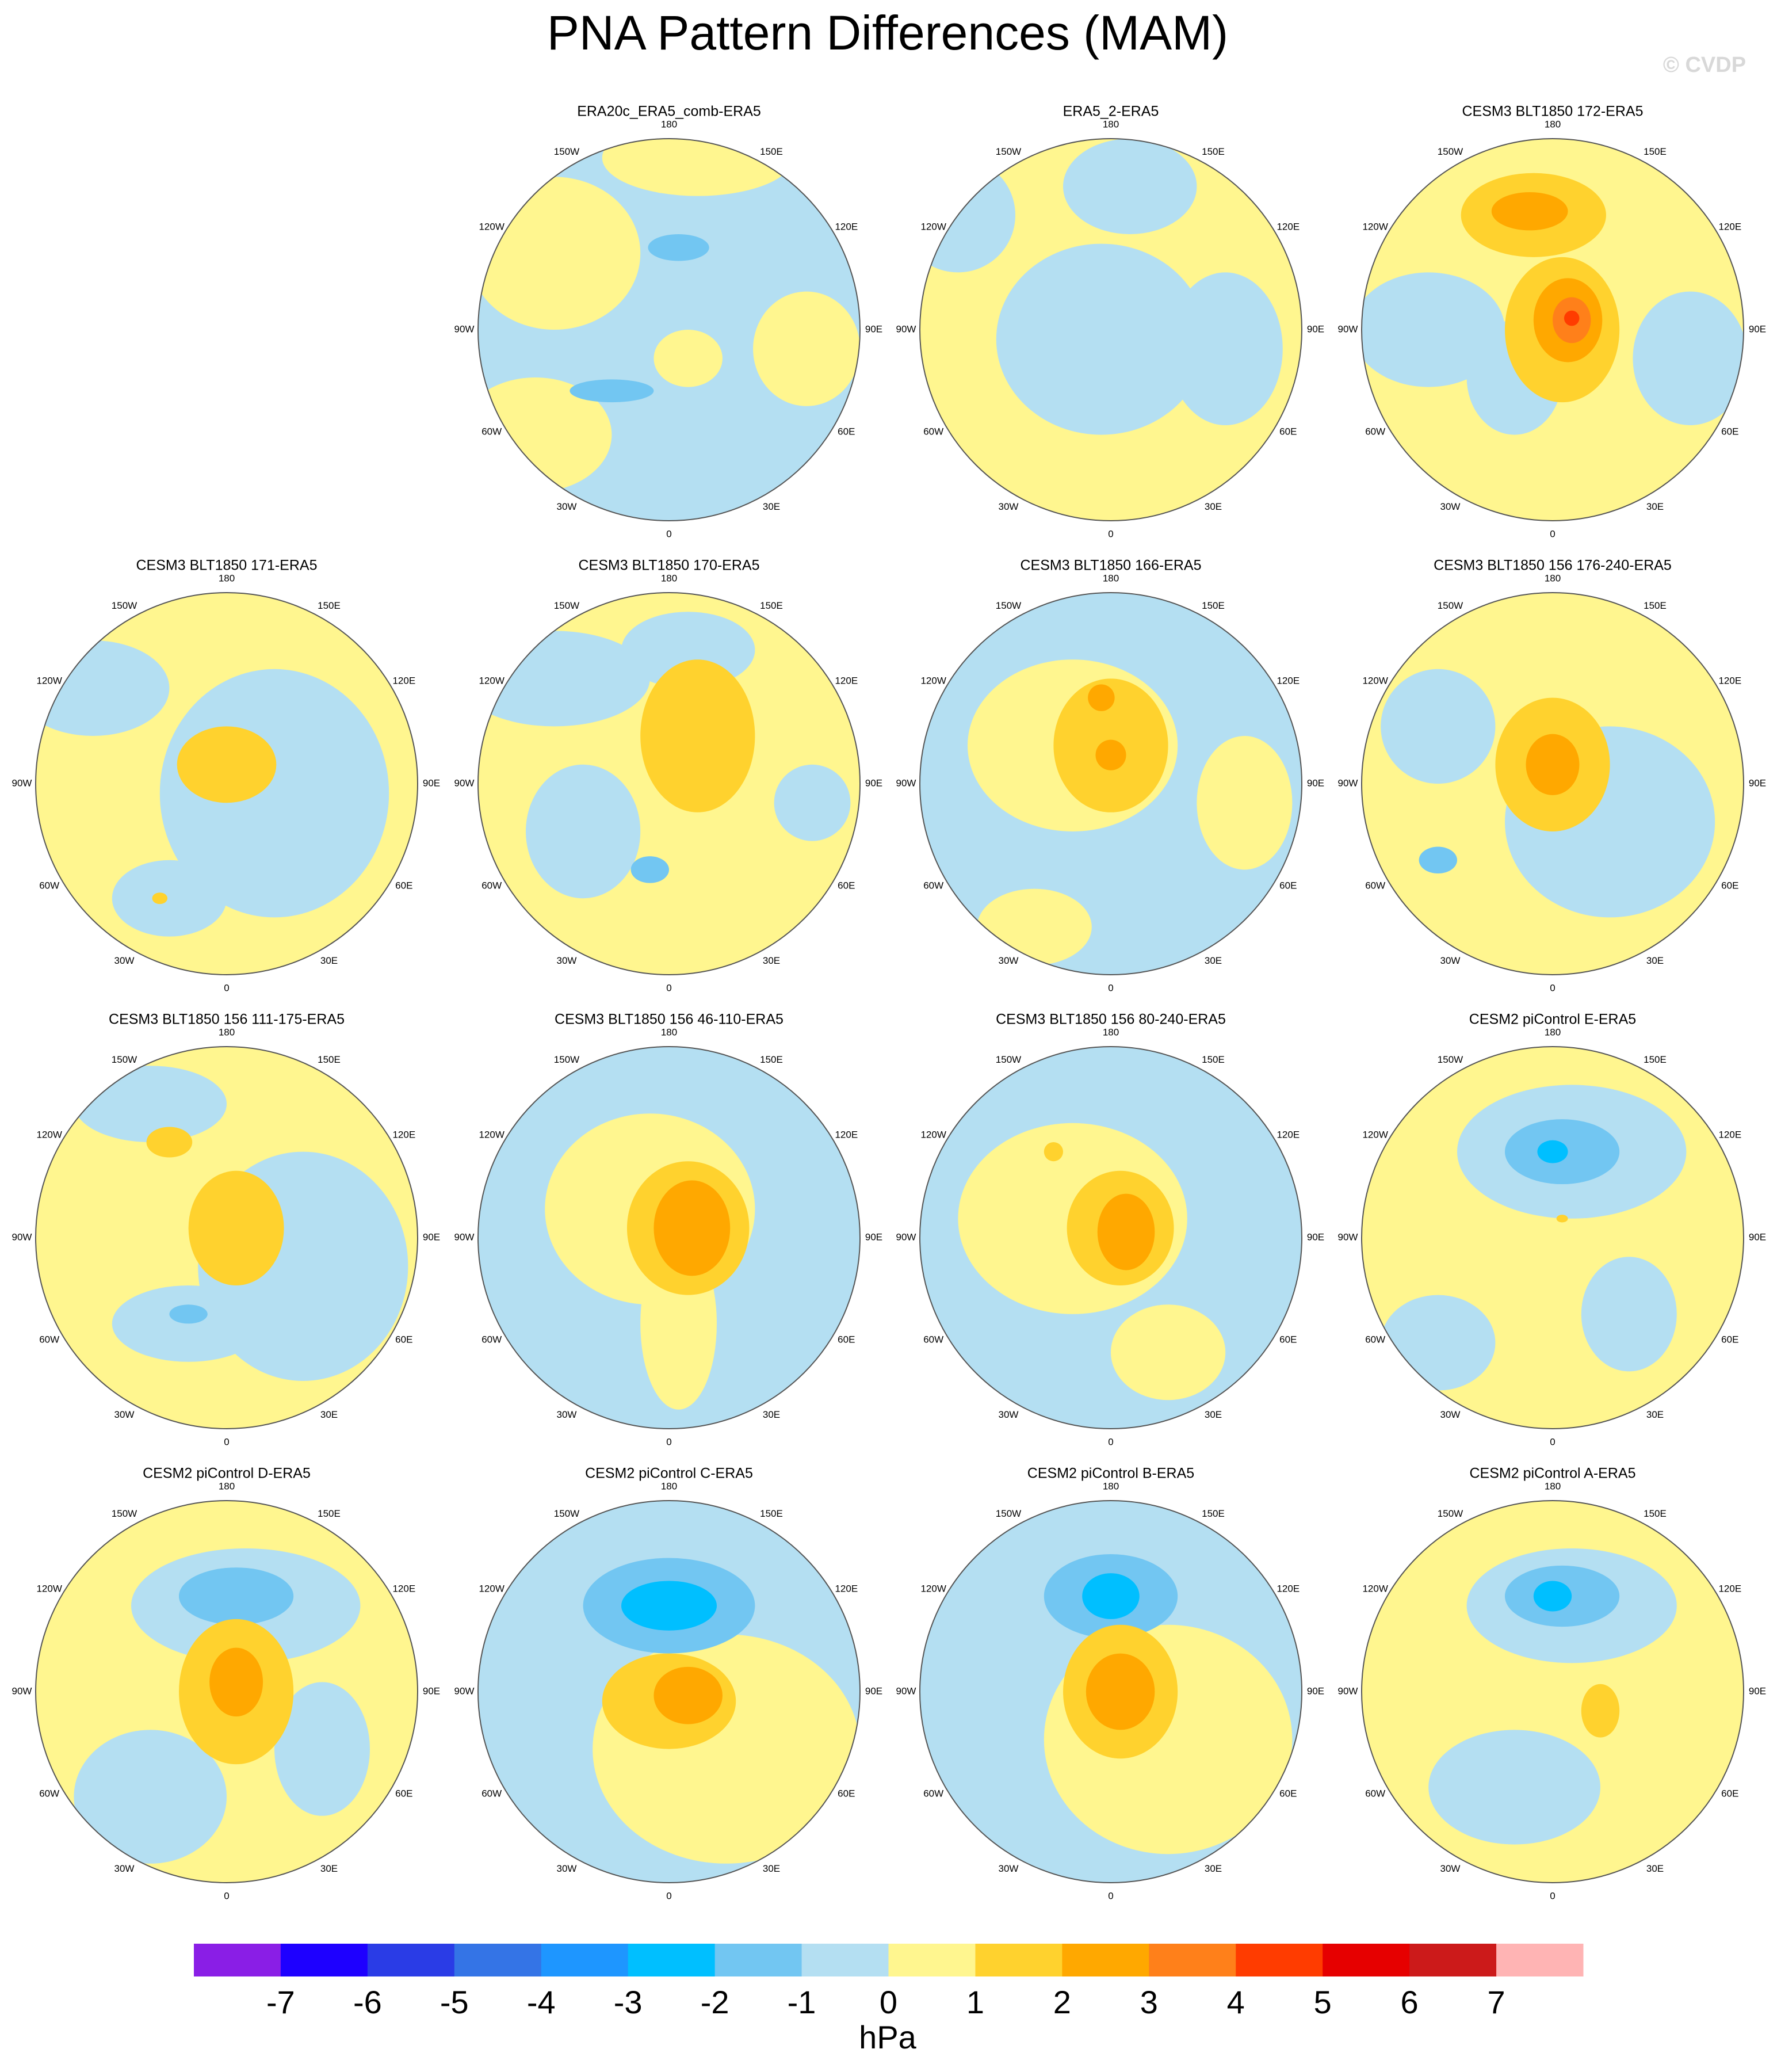  Describe the element at coordinates (887, 2037) in the screenshot. I see `colorbar-label: hPa` at that location.